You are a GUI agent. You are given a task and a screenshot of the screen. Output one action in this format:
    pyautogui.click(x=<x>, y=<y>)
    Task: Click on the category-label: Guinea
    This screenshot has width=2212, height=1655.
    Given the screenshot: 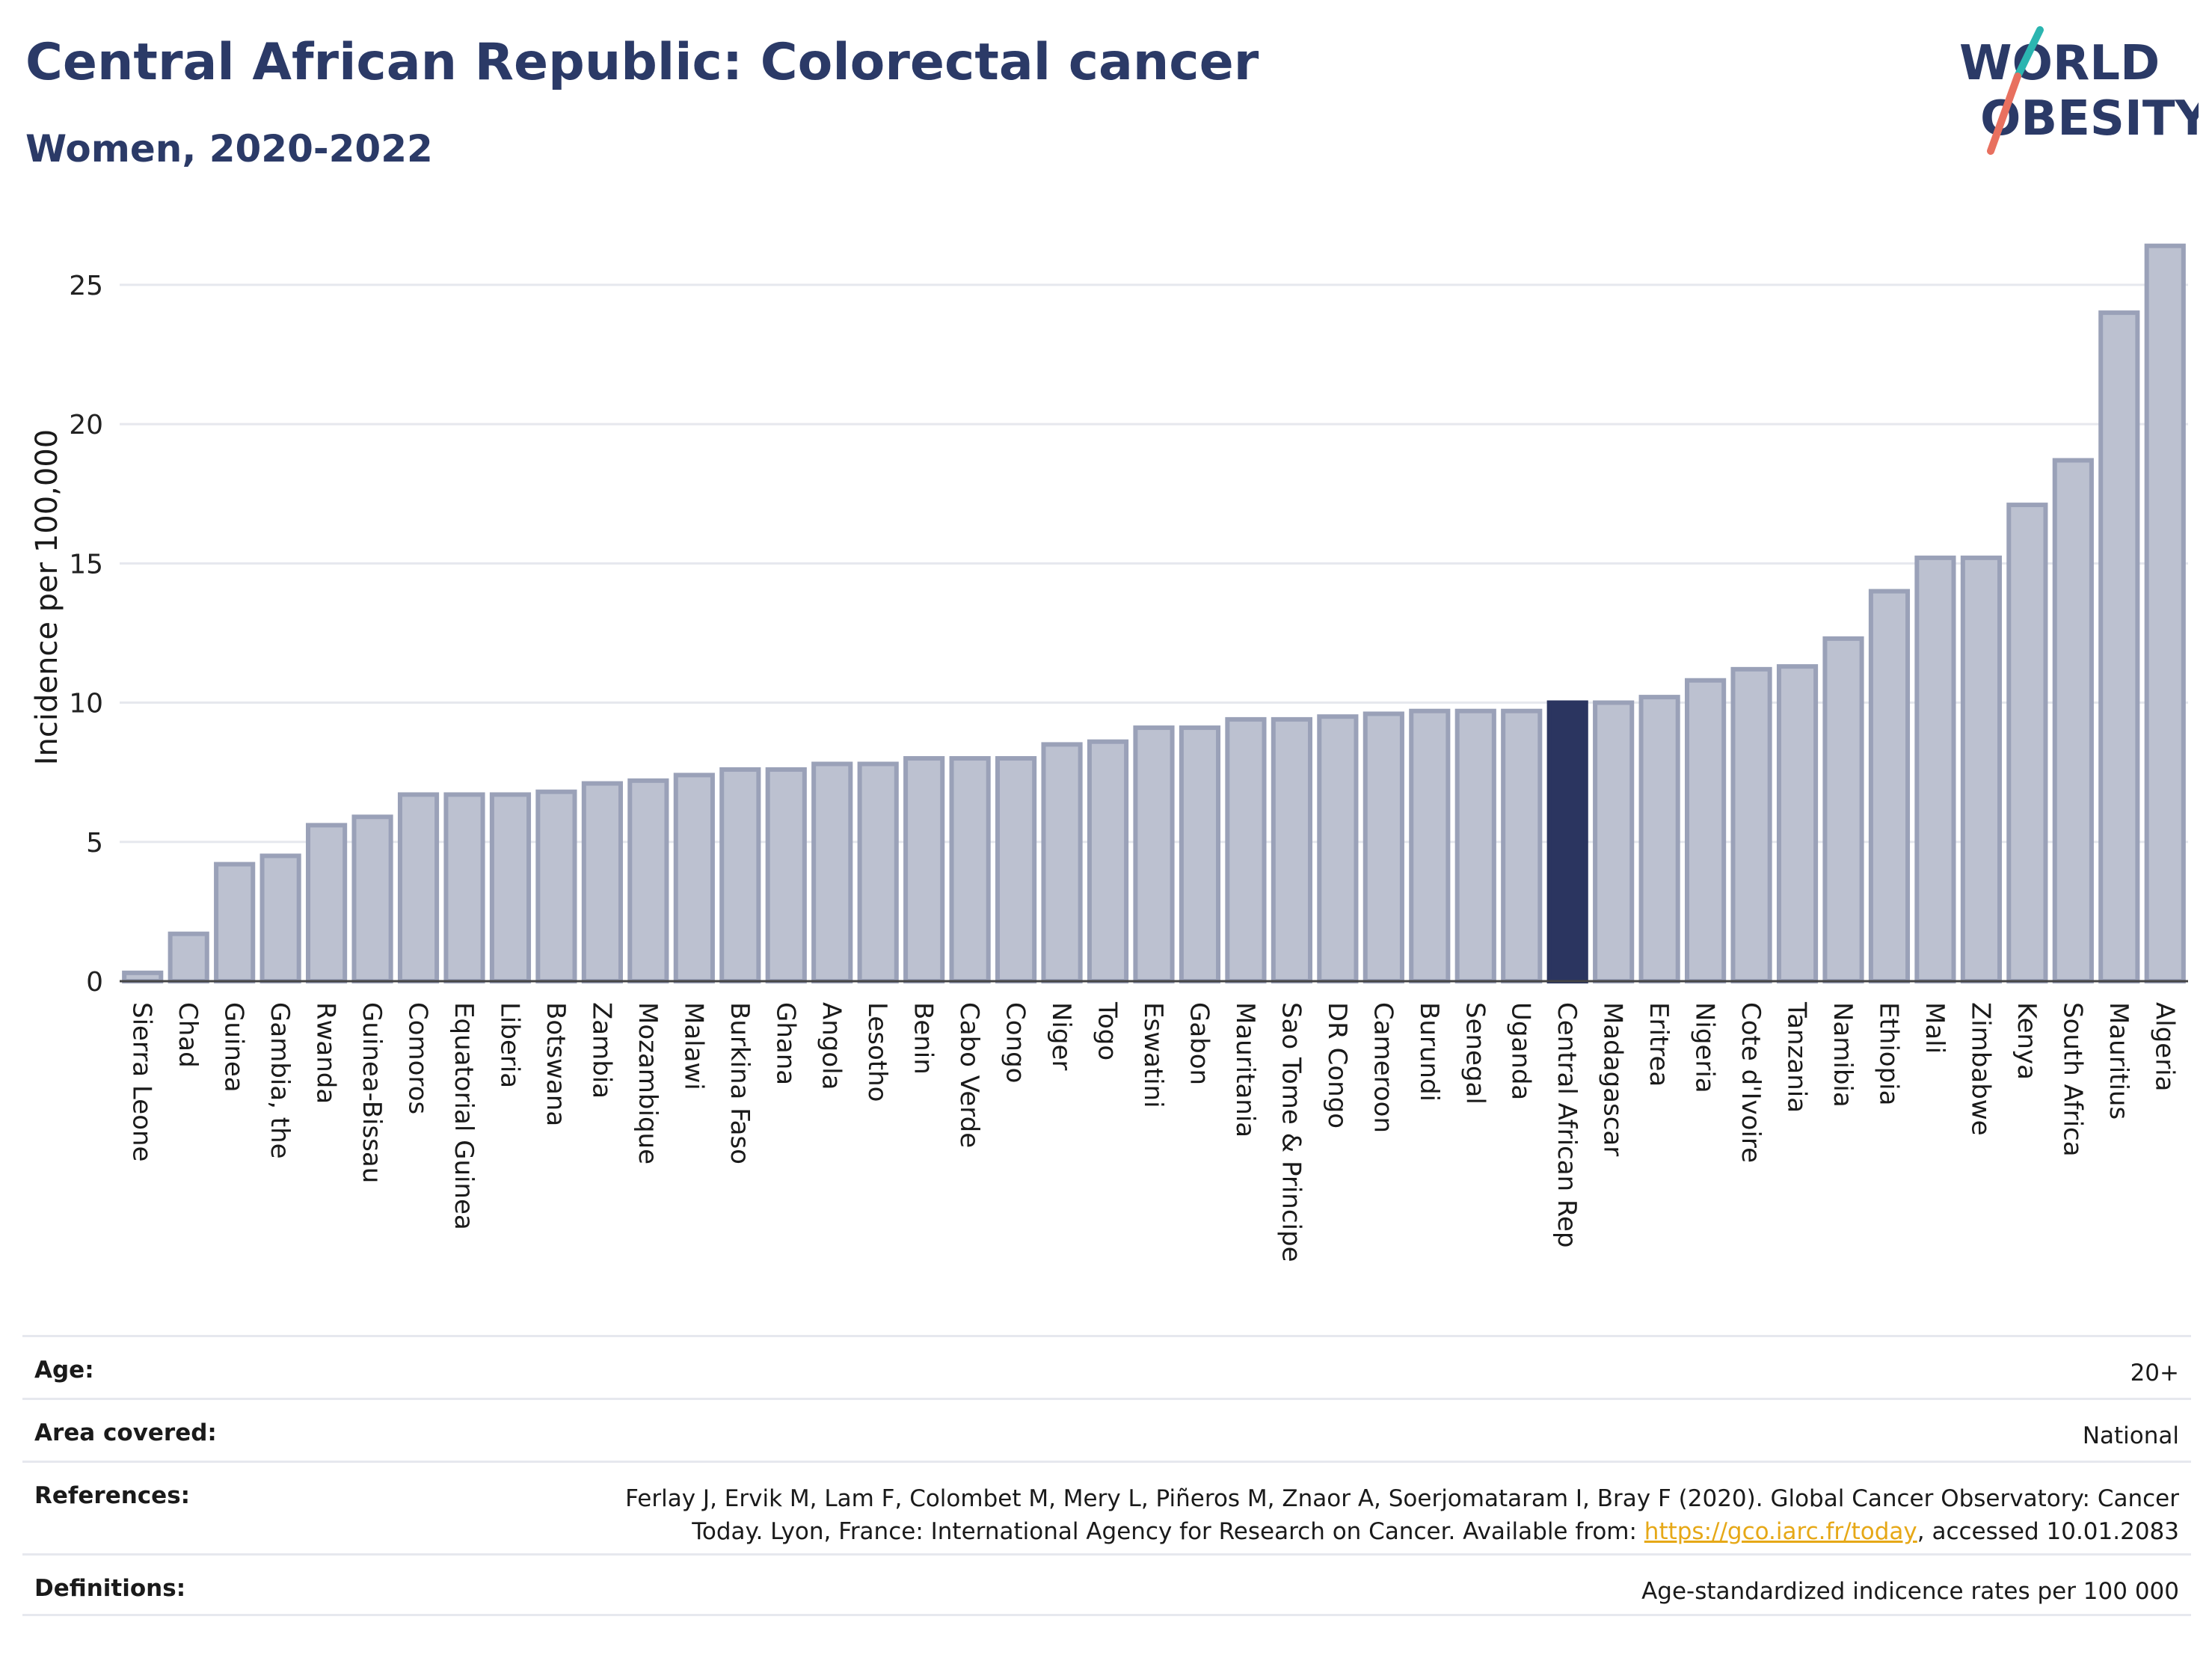 What is the action you would take?
    pyautogui.click(x=234, y=1047)
    